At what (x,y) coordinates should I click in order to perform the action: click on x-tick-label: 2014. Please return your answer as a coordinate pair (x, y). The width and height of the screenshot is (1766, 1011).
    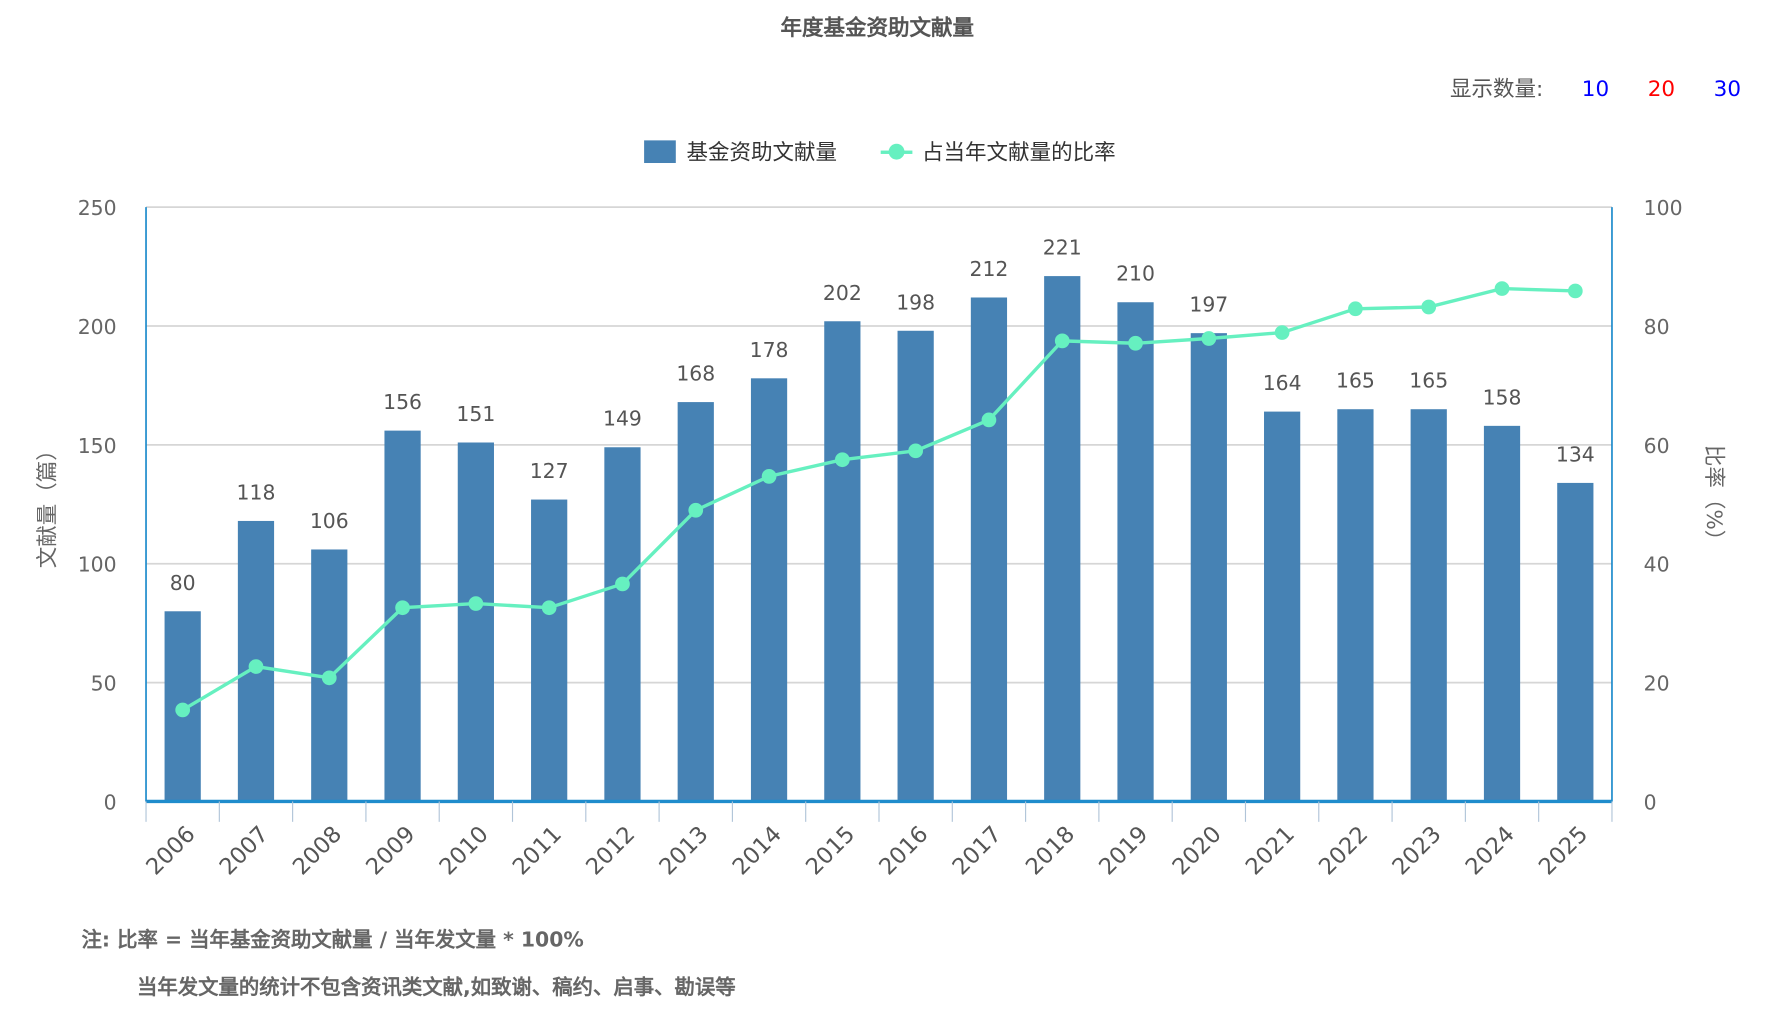
    Looking at the image, I should click on (757, 850).